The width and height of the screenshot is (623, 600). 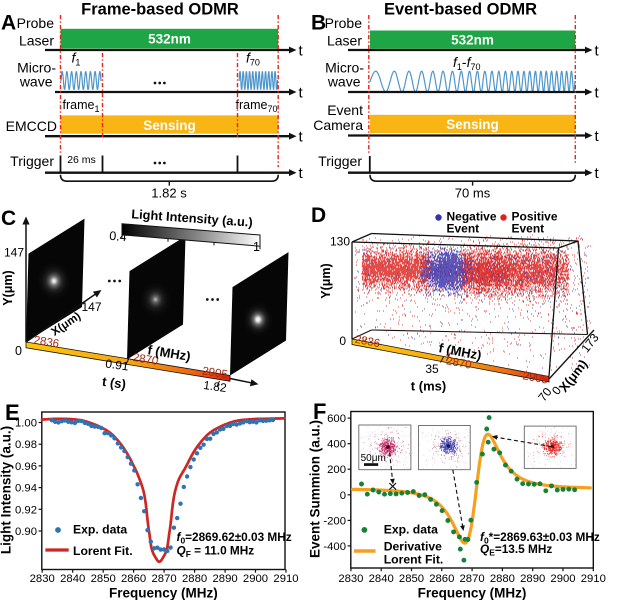 What do you see at coordinates (8, 23) in the screenshot?
I see `svg-text: A` at bounding box center [8, 23].